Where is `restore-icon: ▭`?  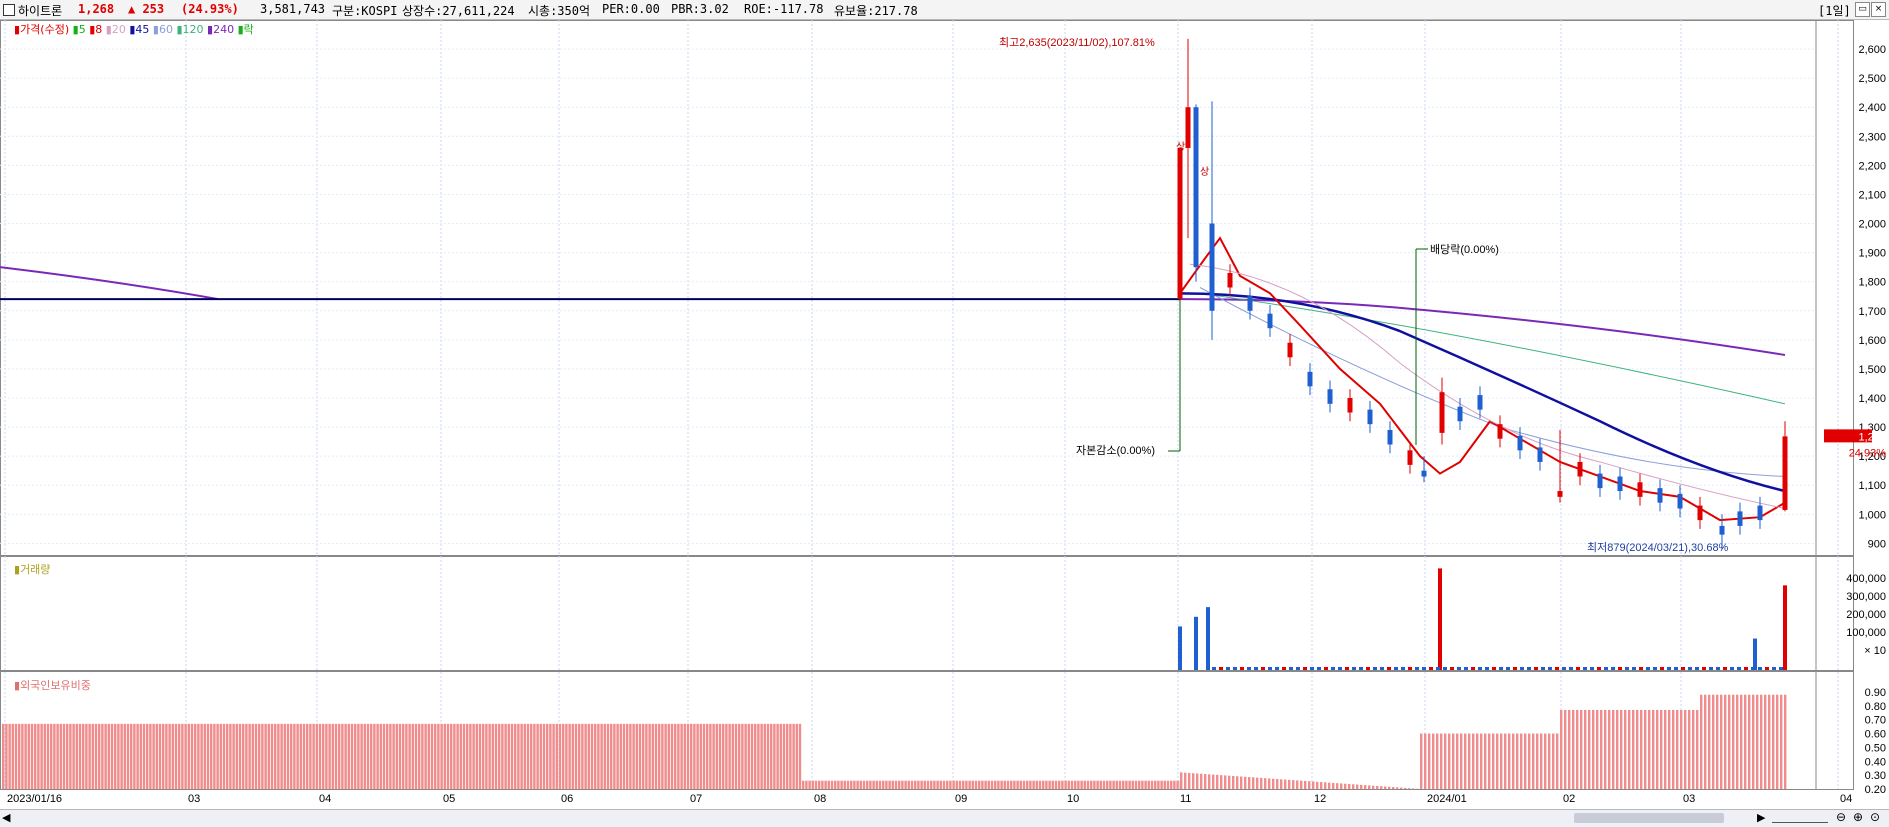
restore-icon: ▭ is located at coordinates (1862, 9).